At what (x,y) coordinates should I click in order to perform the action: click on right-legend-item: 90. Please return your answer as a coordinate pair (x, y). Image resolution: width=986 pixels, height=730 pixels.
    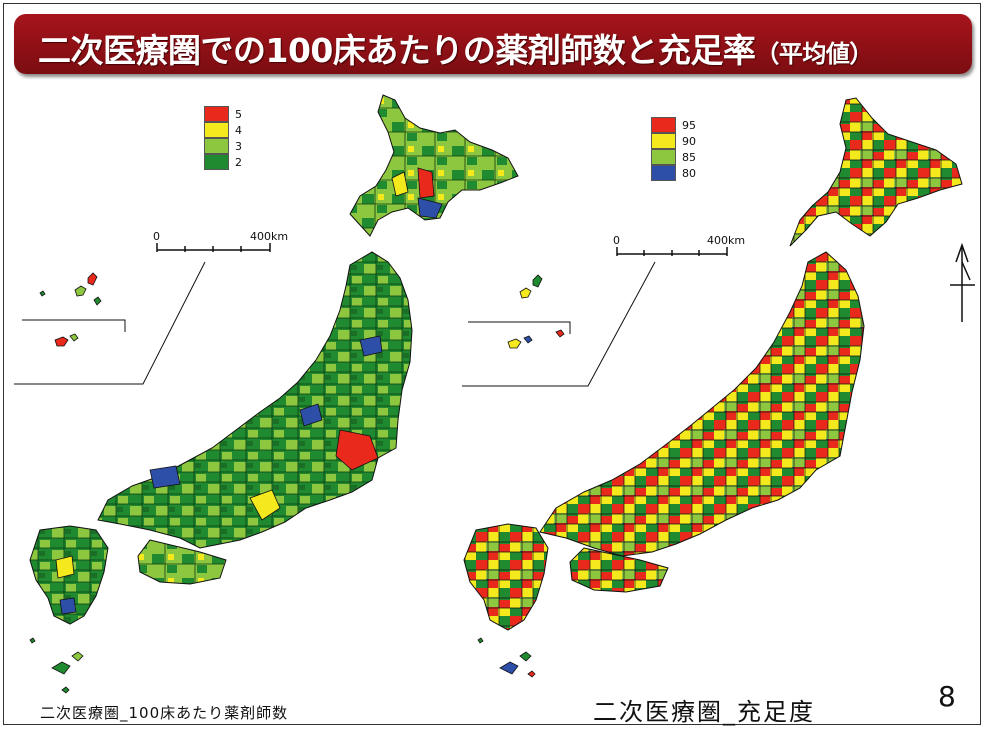
    Looking at the image, I should click on (673, 141).